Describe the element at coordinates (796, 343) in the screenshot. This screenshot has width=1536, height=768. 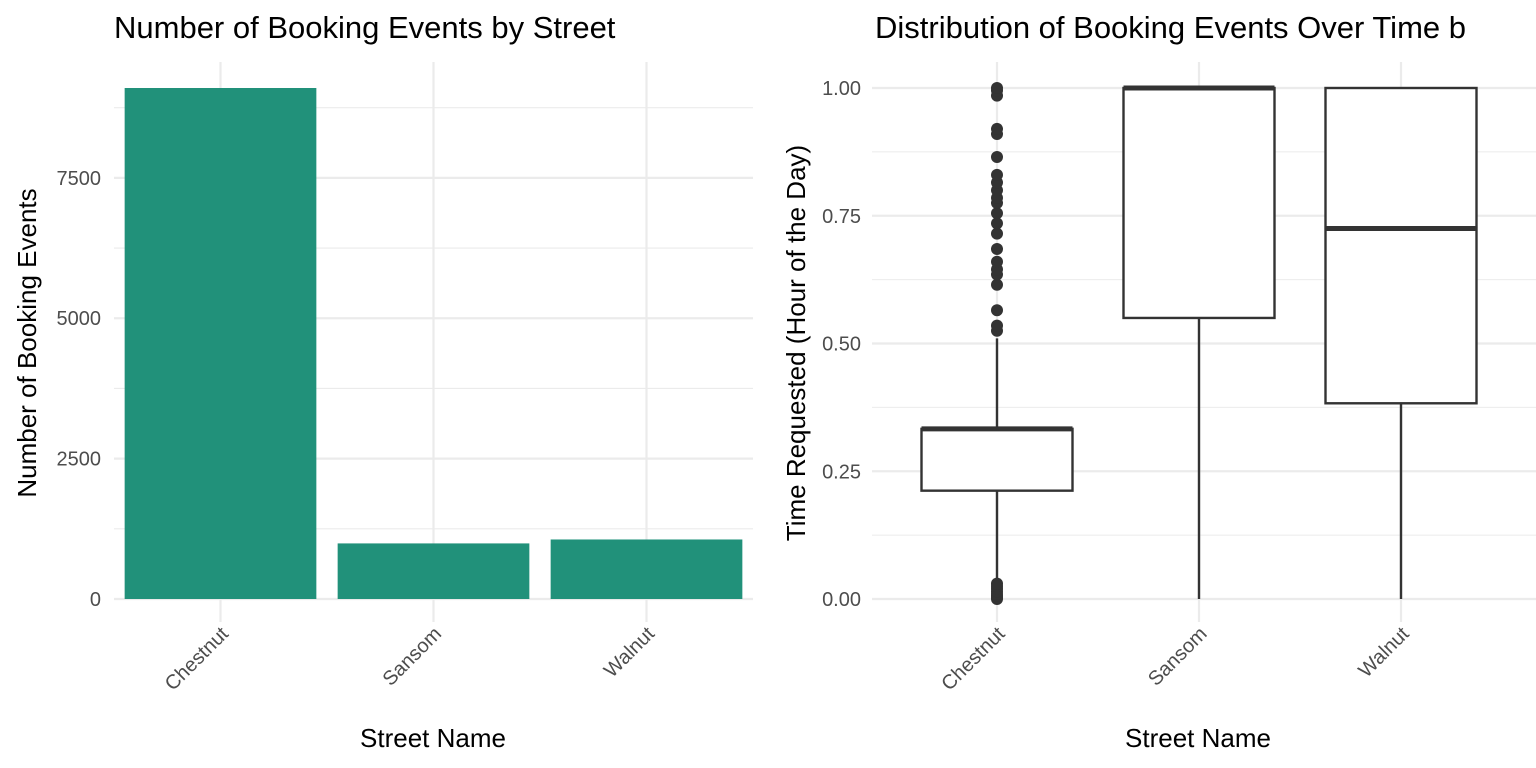
I see `box-plot-y-axis-title: Time Requested (Hour of the Day)` at that location.